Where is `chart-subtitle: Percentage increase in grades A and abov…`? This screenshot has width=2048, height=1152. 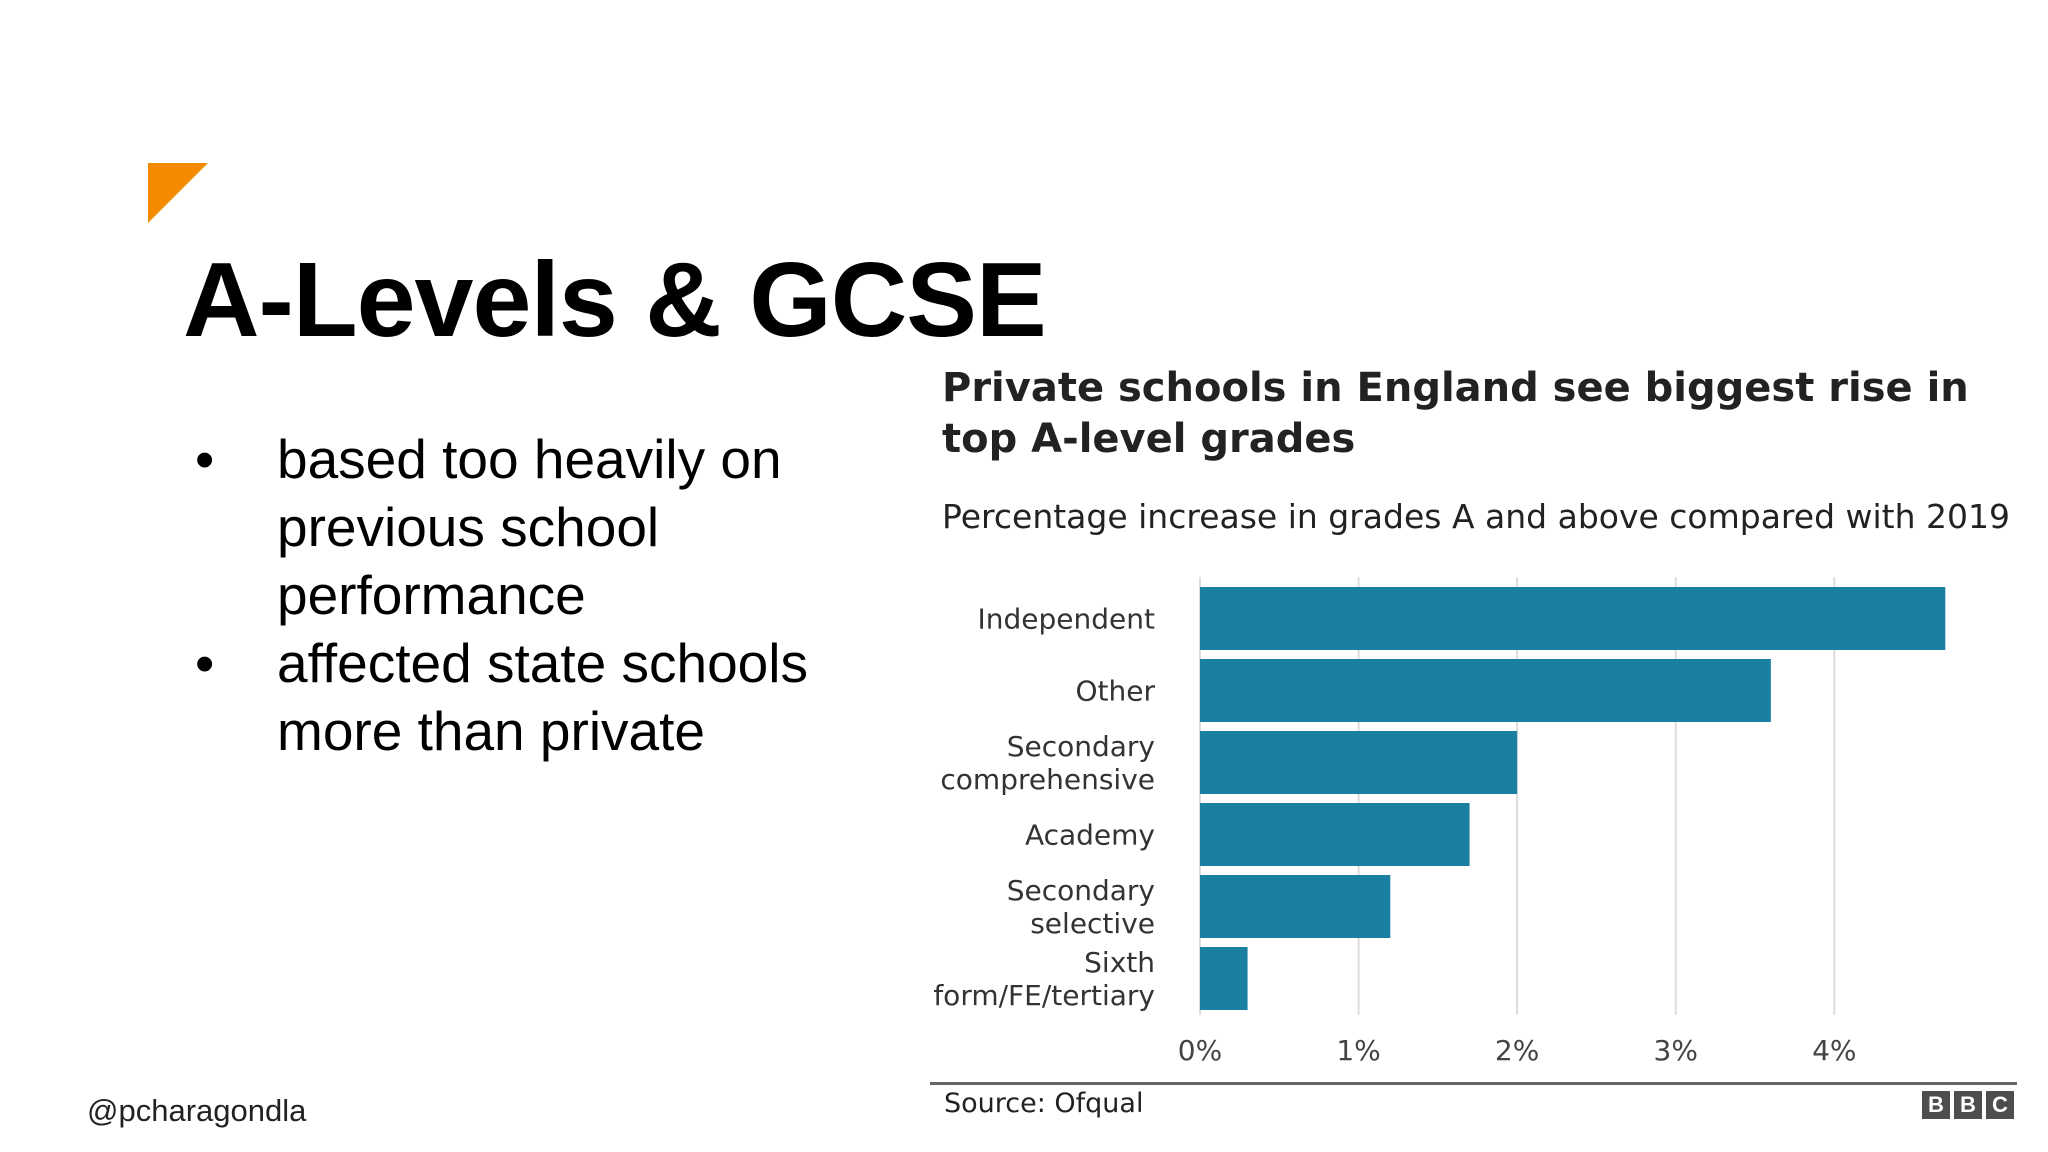
chart-subtitle: Percentage increase in grades A and abov… is located at coordinates (1476, 516).